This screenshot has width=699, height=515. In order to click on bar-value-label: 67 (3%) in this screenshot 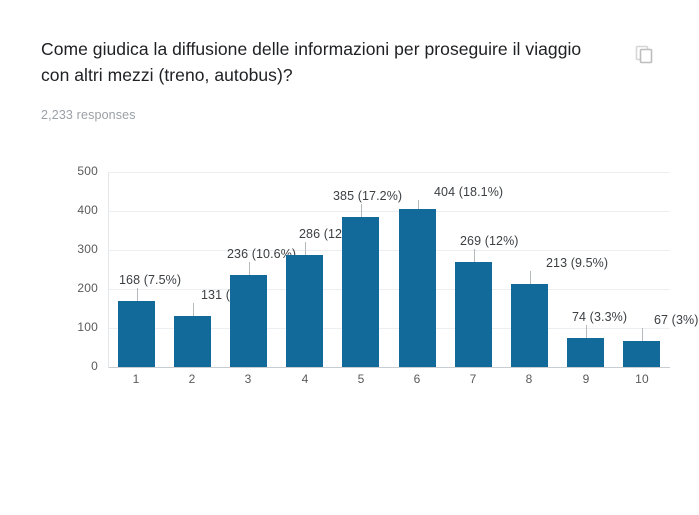, I will do `click(676, 320)`.